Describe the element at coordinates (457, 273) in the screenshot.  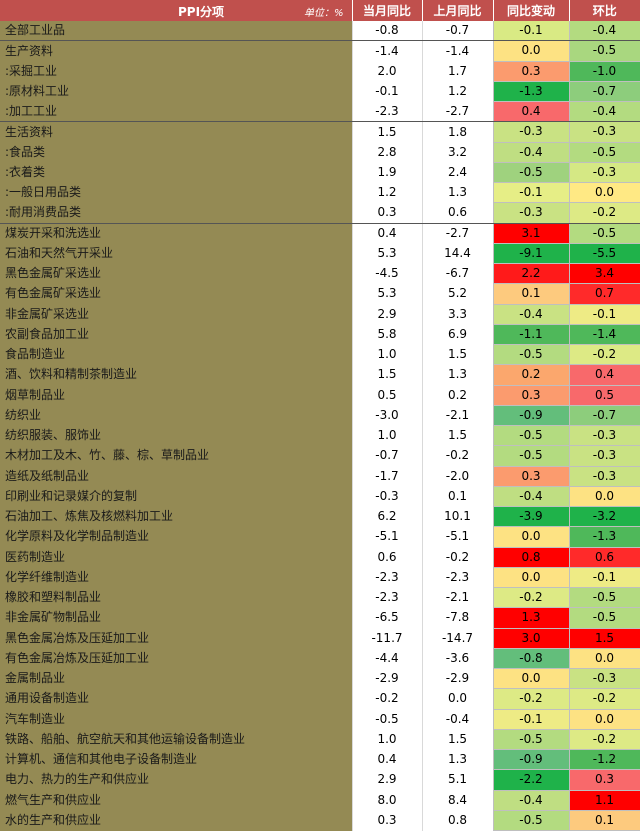
I see `row-prev-yoy: -6.7` at that location.